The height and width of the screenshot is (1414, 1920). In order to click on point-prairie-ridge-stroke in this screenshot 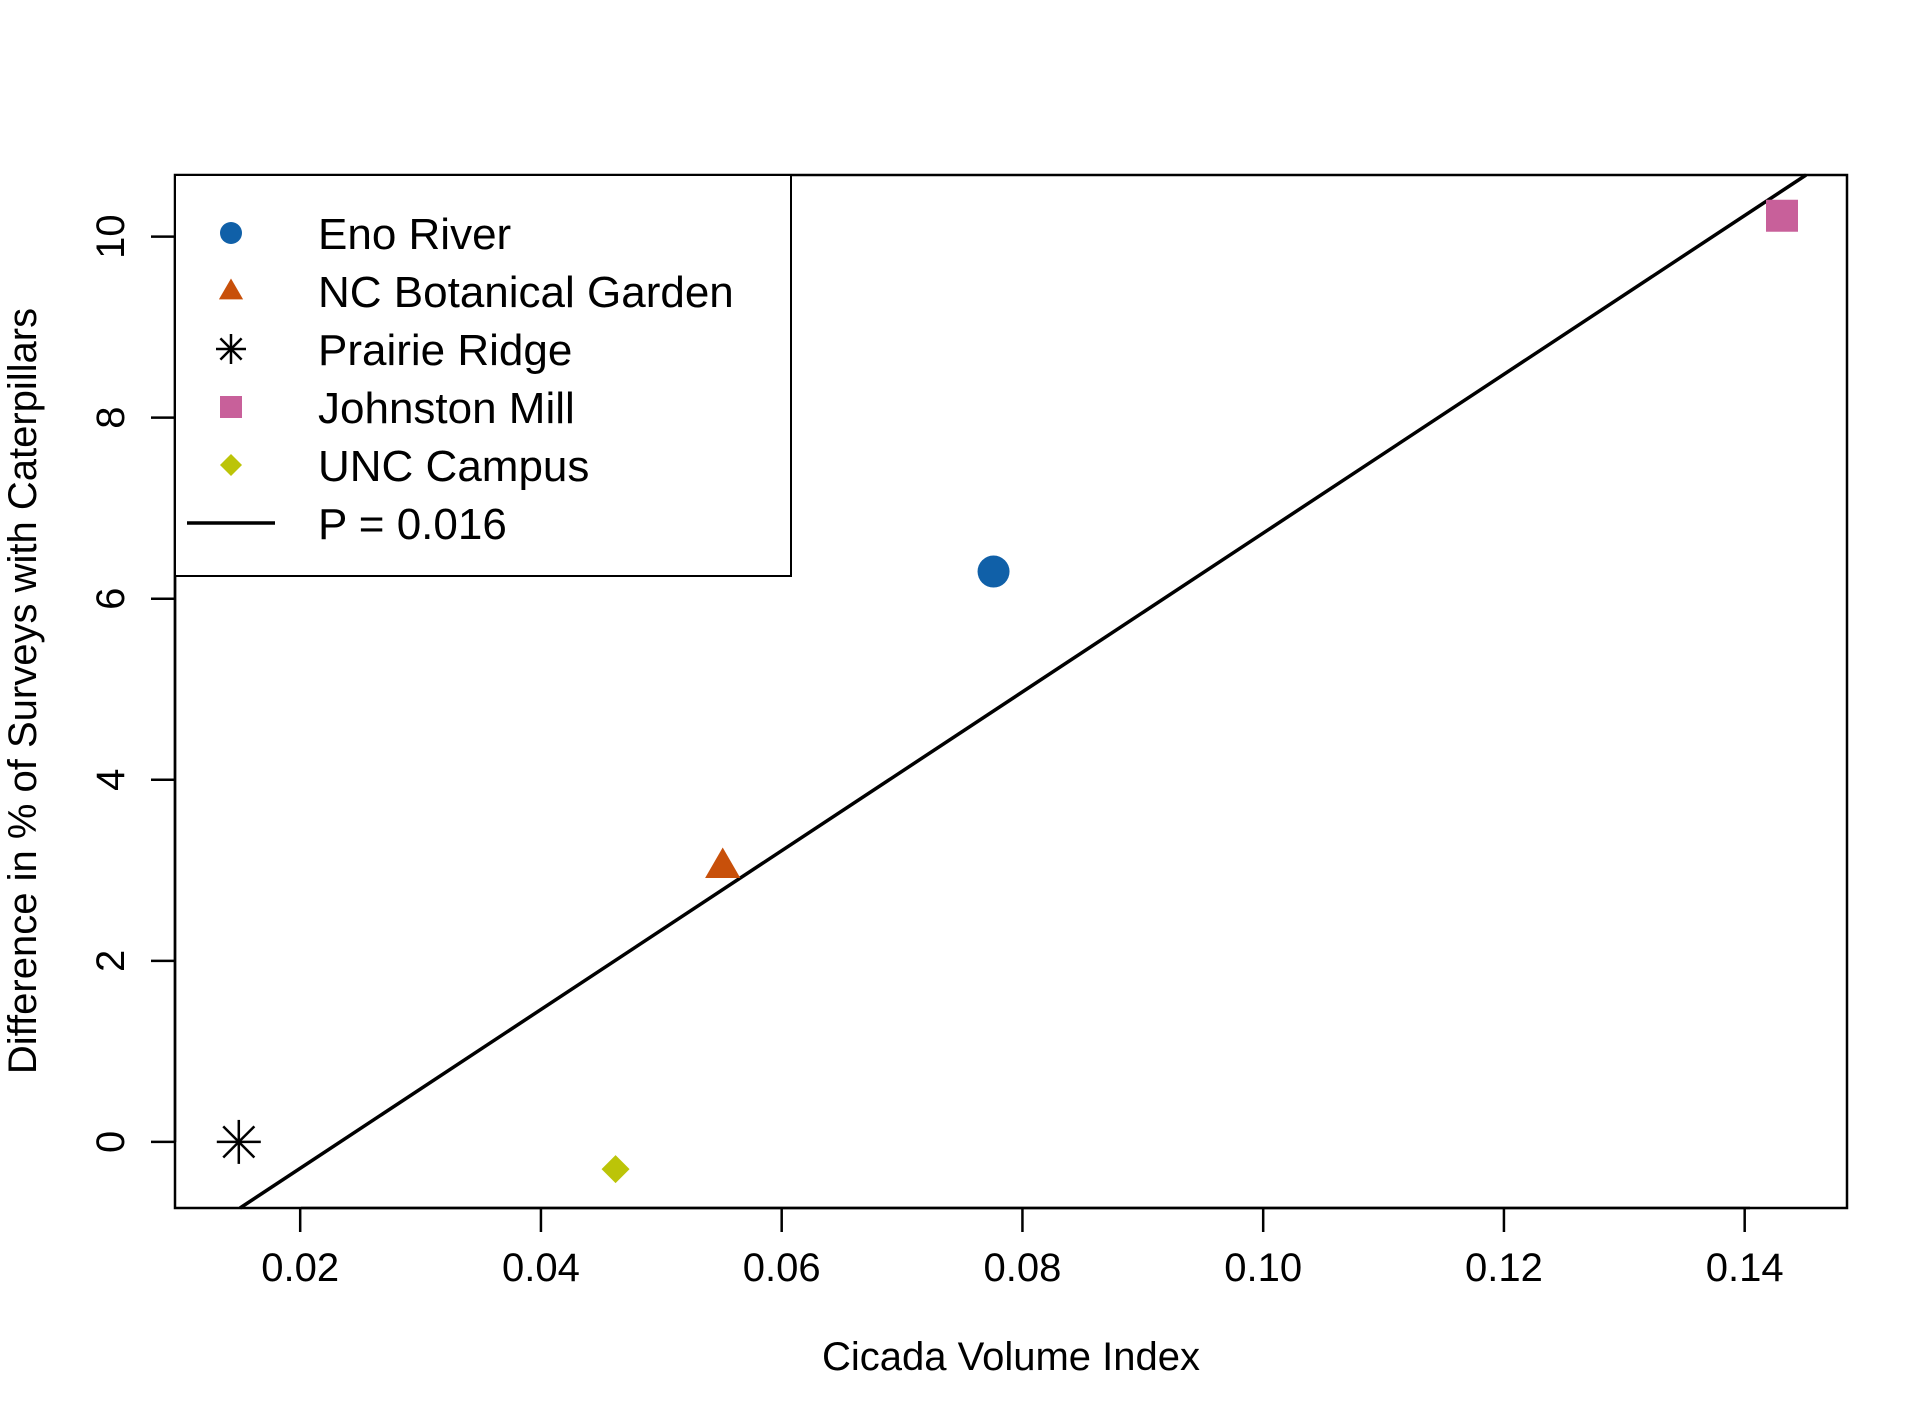, I will do `click(239, 1142)`.